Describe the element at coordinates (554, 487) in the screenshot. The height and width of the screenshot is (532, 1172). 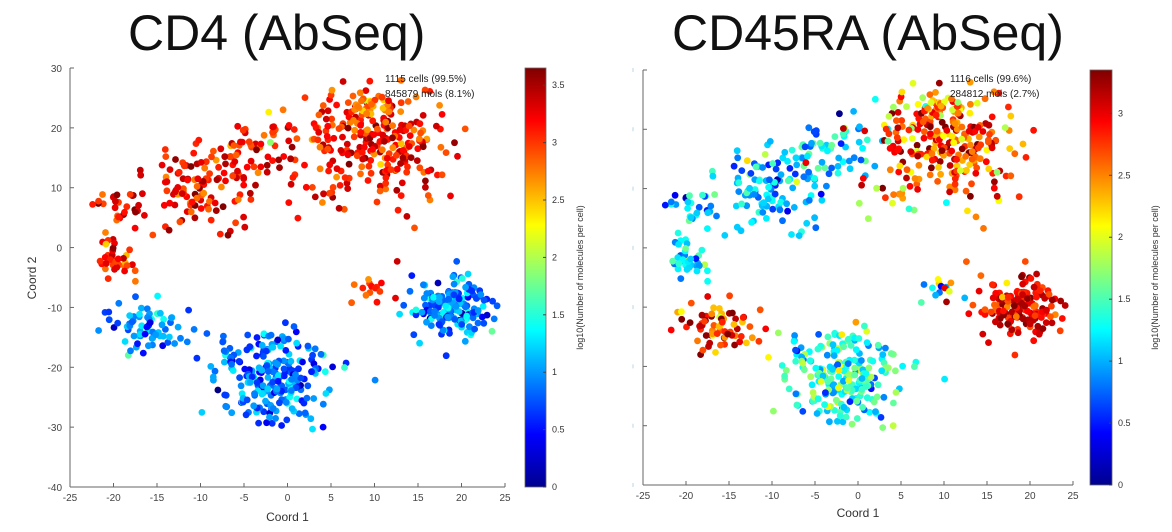
I see `colorbar-tick-label: 0` at that location.